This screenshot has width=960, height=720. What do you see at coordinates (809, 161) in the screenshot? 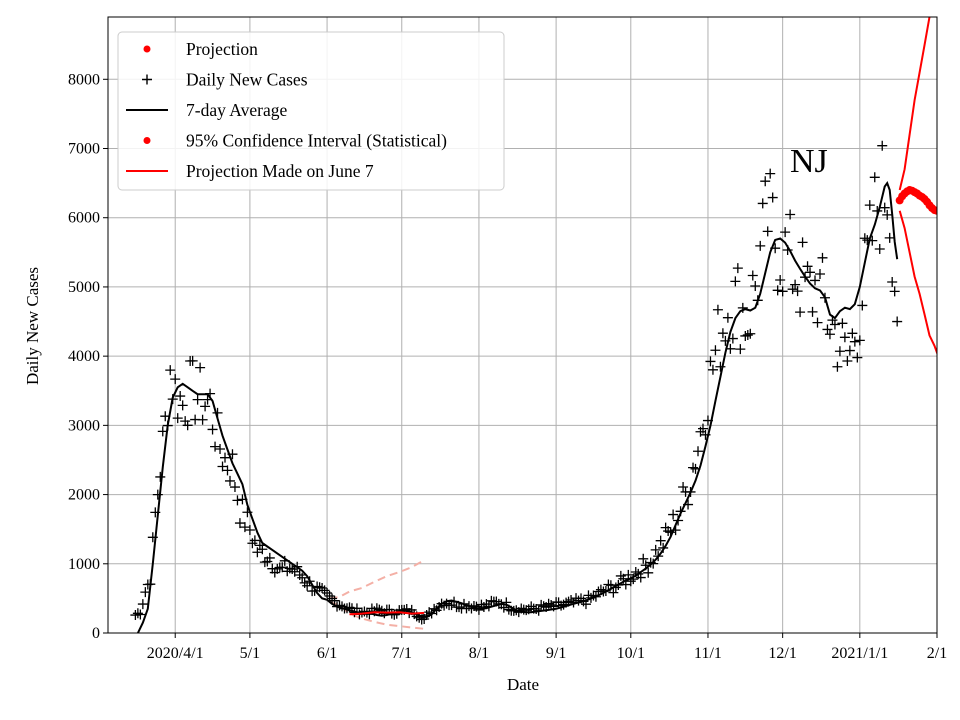
I see `state-annotation: NJ` at bounding box center [809, 161].